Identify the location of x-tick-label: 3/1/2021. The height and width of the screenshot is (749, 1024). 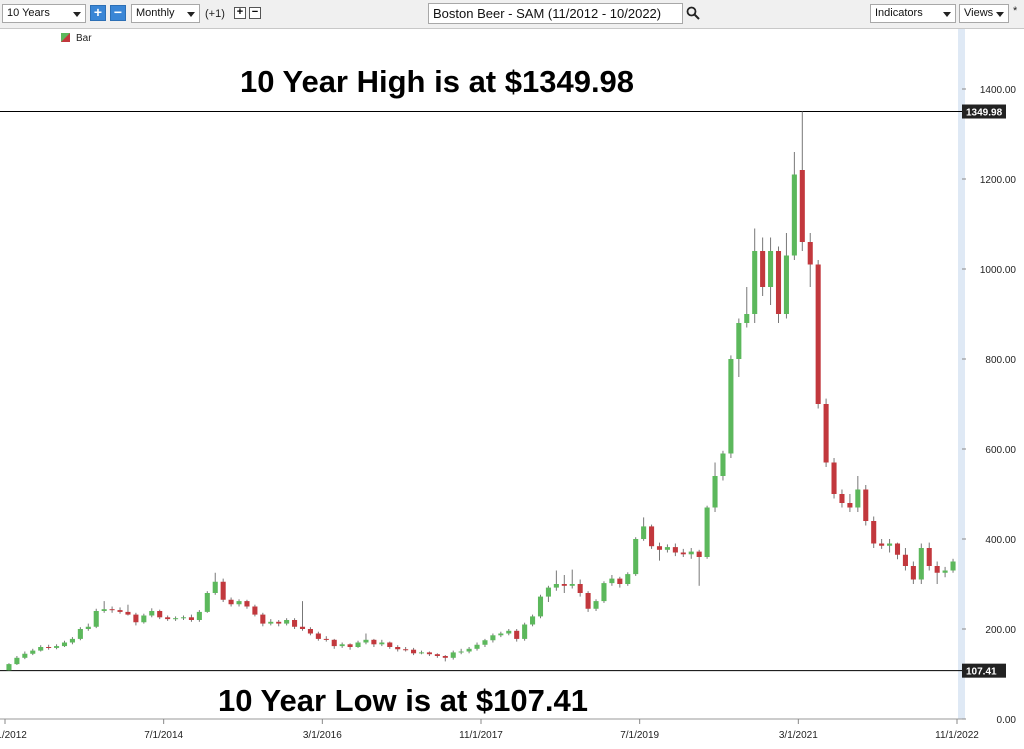
(798, 735).